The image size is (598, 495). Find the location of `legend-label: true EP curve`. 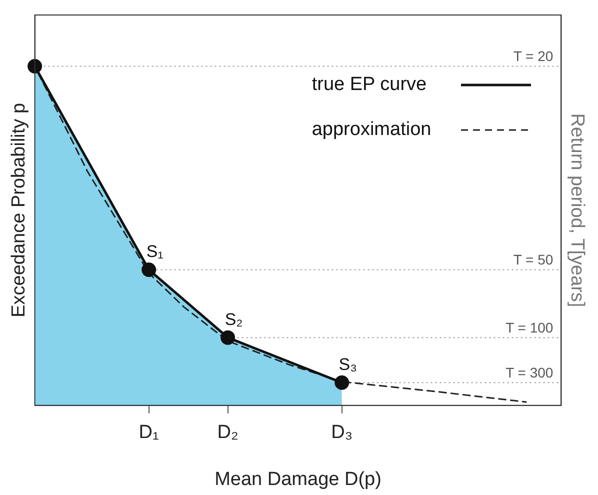

legend-label: true EP curve is located at coordinates (369, 85).